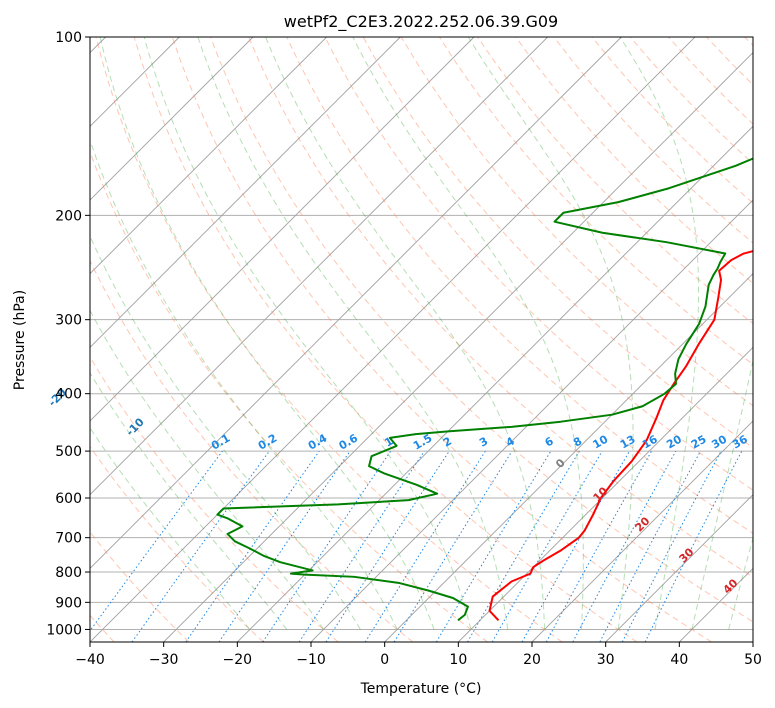 The image size is (775, 708). Describe the element at coordinates (421, 22) in the screenshot. I see `chart-title: wetPf2_C2E3.2022.252.06.39.G09` at that location.